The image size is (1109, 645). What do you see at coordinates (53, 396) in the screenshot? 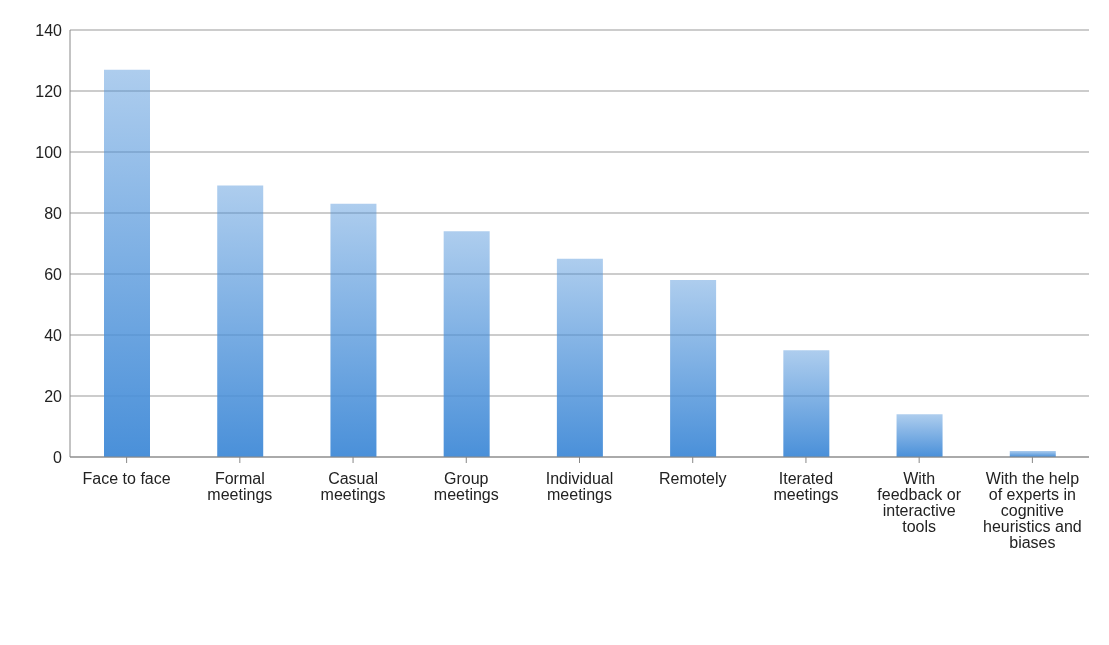
I see `y-tick-label: 20` at bounding box center [53, 396].